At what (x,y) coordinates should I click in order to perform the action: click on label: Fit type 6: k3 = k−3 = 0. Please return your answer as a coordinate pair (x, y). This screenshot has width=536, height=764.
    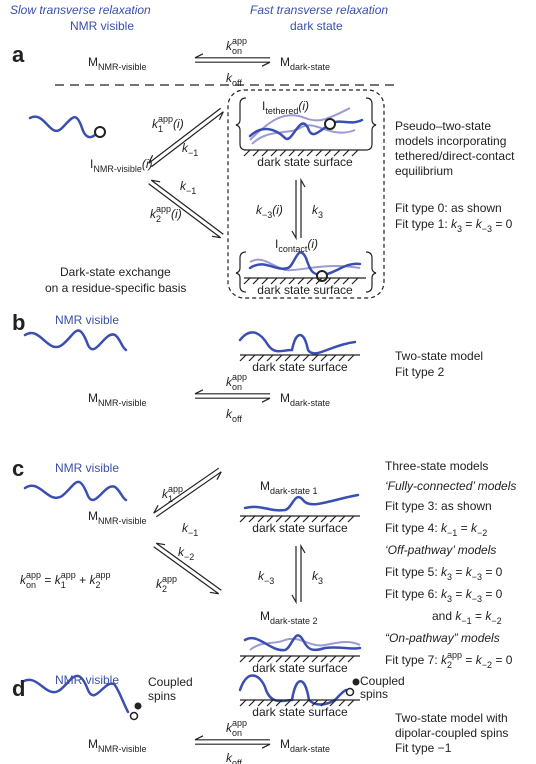
    Looking at the image, I should click on (444, 595).